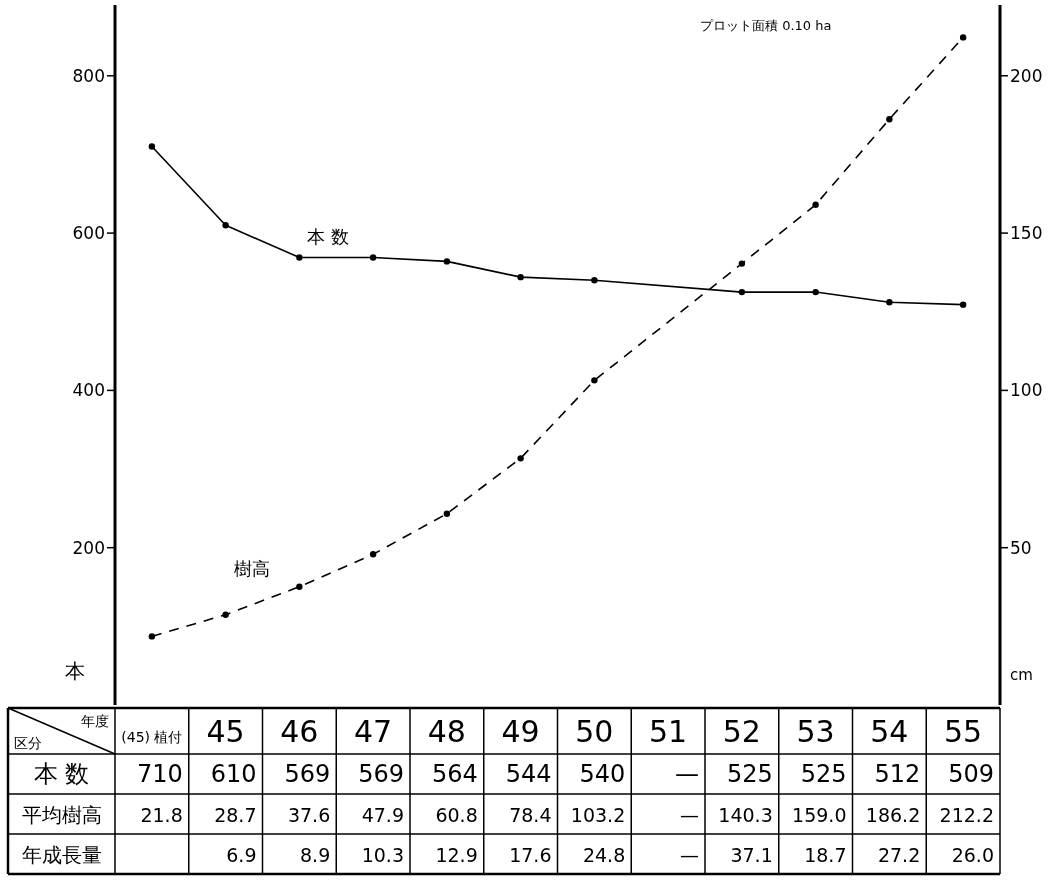 The width and height of the screenshot is (1060, 881). What do you see at coordinates (689, 855) in the screenshot?
I see `data-label: —` at bounding box center [689, 855].